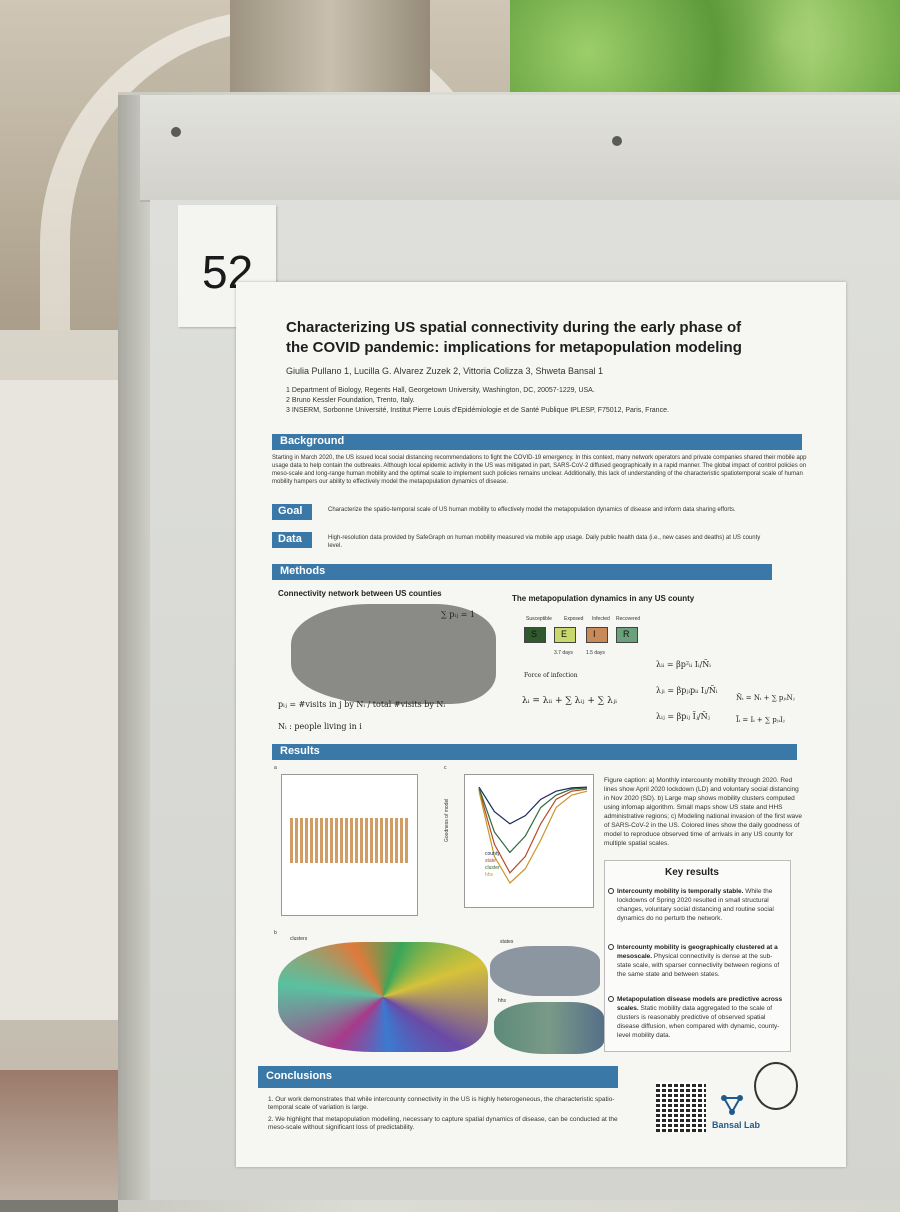 The image size is (900, 1212). What do you see at coordinates (594, 634) in the screenshot?
I see `seir-letter: I` at bounding box center [594, 634].